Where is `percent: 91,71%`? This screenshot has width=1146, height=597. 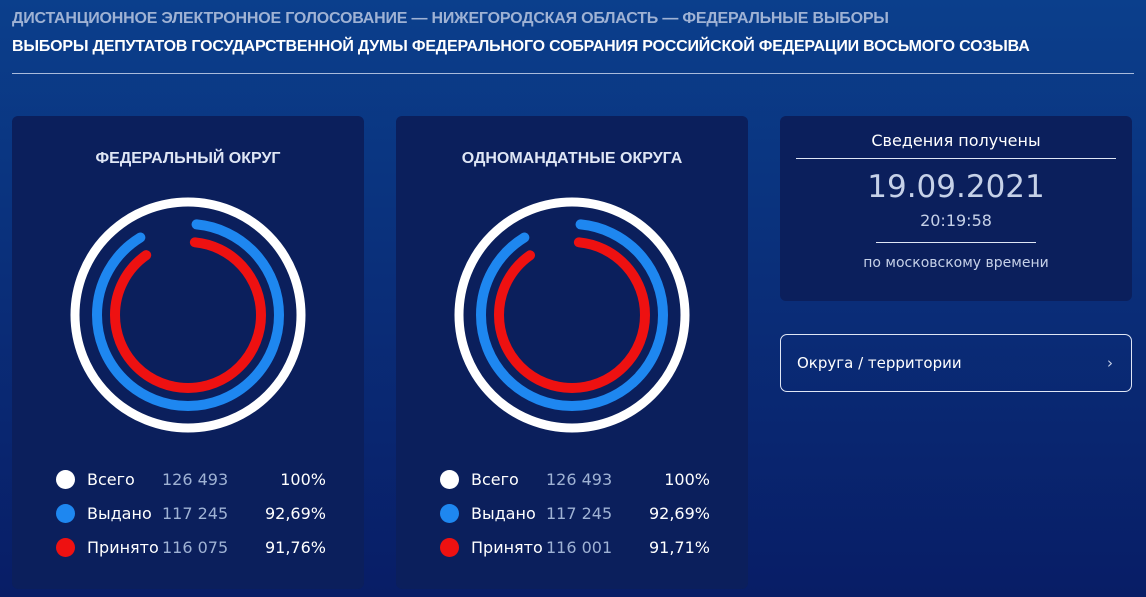
percent: 91,71% is located at coordinates (679, 547).